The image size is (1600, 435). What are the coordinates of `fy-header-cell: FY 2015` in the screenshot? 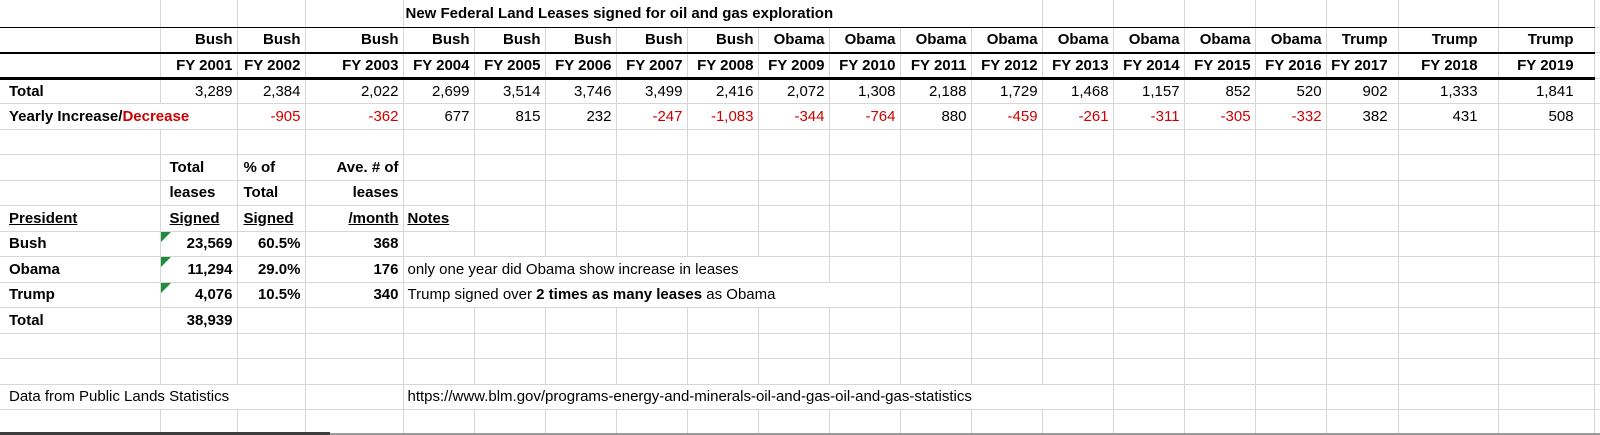 It's located at (1220, 66).